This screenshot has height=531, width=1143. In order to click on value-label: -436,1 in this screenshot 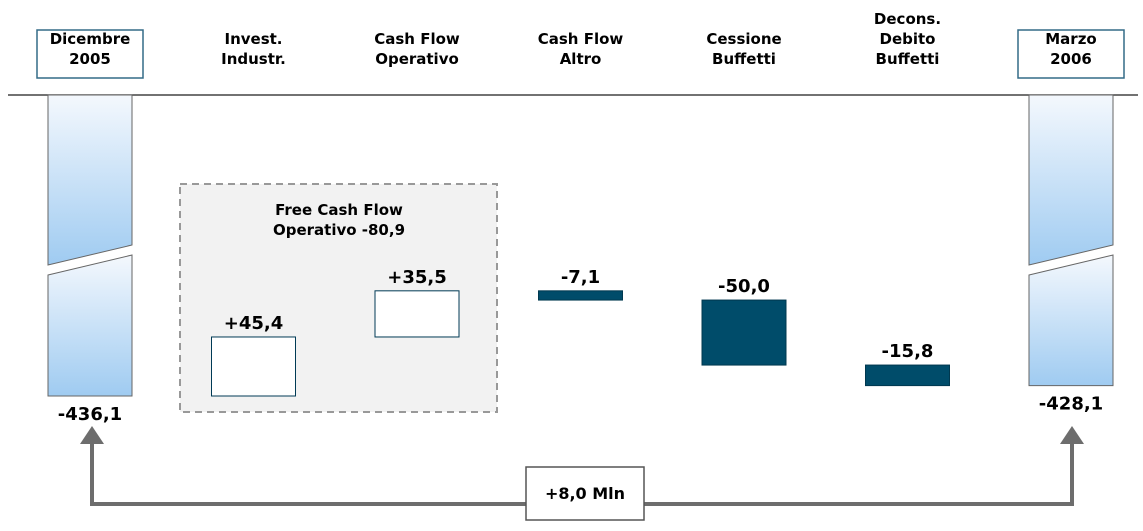, I will do `click(90, 414)`.